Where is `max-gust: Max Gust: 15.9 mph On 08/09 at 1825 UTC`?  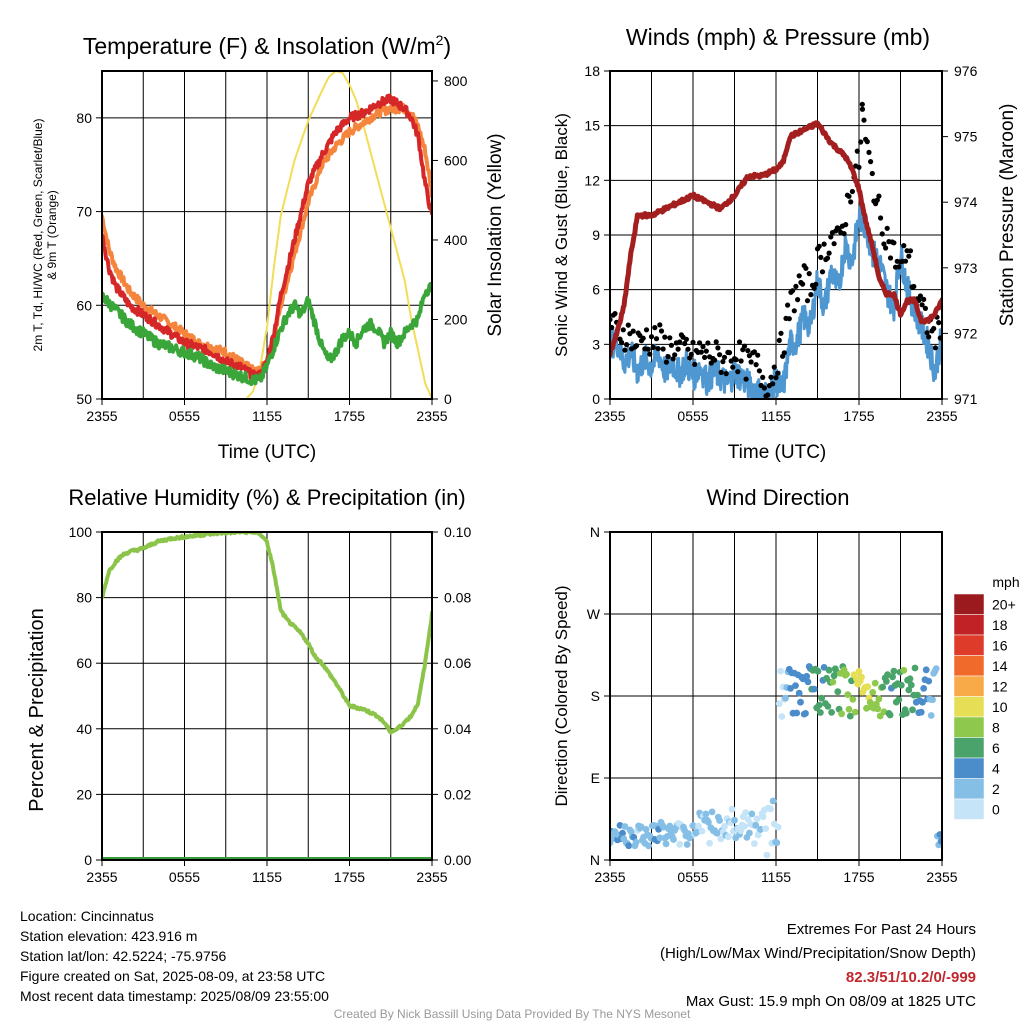 max-gust: Max Gust: 15.9 mph On 08/09 at 1825 UTC is located at coordinates (830, 1001).